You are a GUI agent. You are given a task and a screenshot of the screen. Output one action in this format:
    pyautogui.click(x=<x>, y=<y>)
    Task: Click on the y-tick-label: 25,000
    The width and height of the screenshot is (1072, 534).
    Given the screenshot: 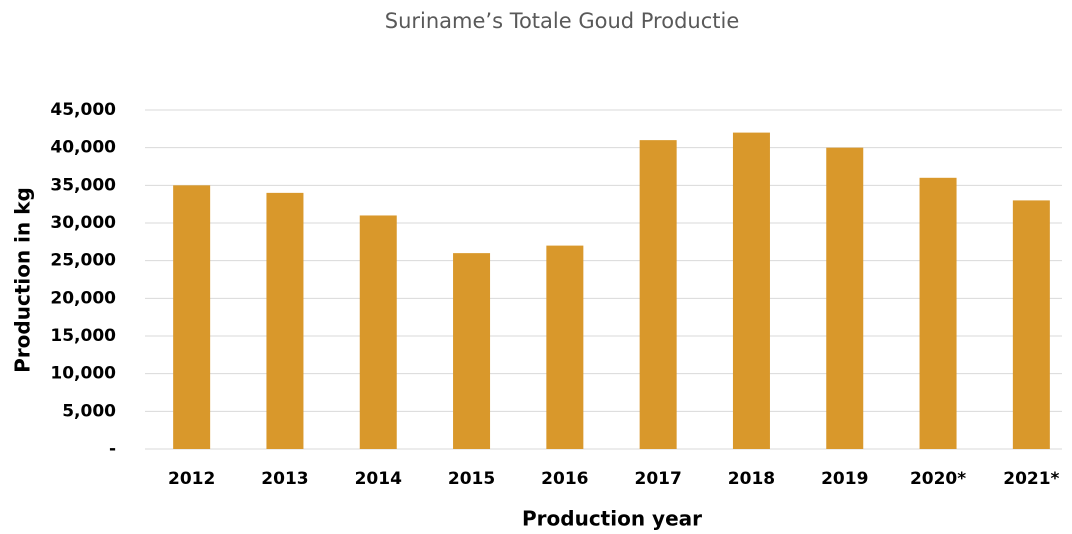 What is the action you would take?
    pyautogui.click(x=83, y=261)
    